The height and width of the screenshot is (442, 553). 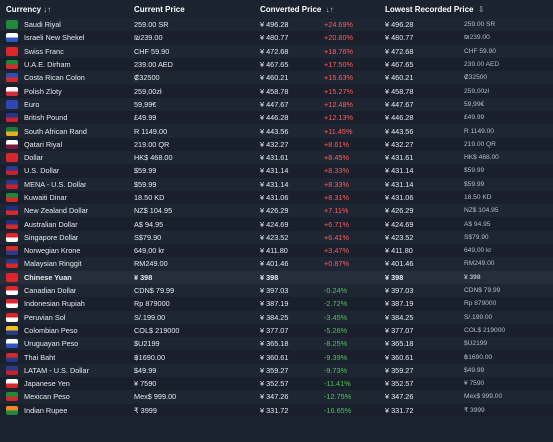 I want to click on current-price-cell: S/.199.00, so click(x=150, y=317).